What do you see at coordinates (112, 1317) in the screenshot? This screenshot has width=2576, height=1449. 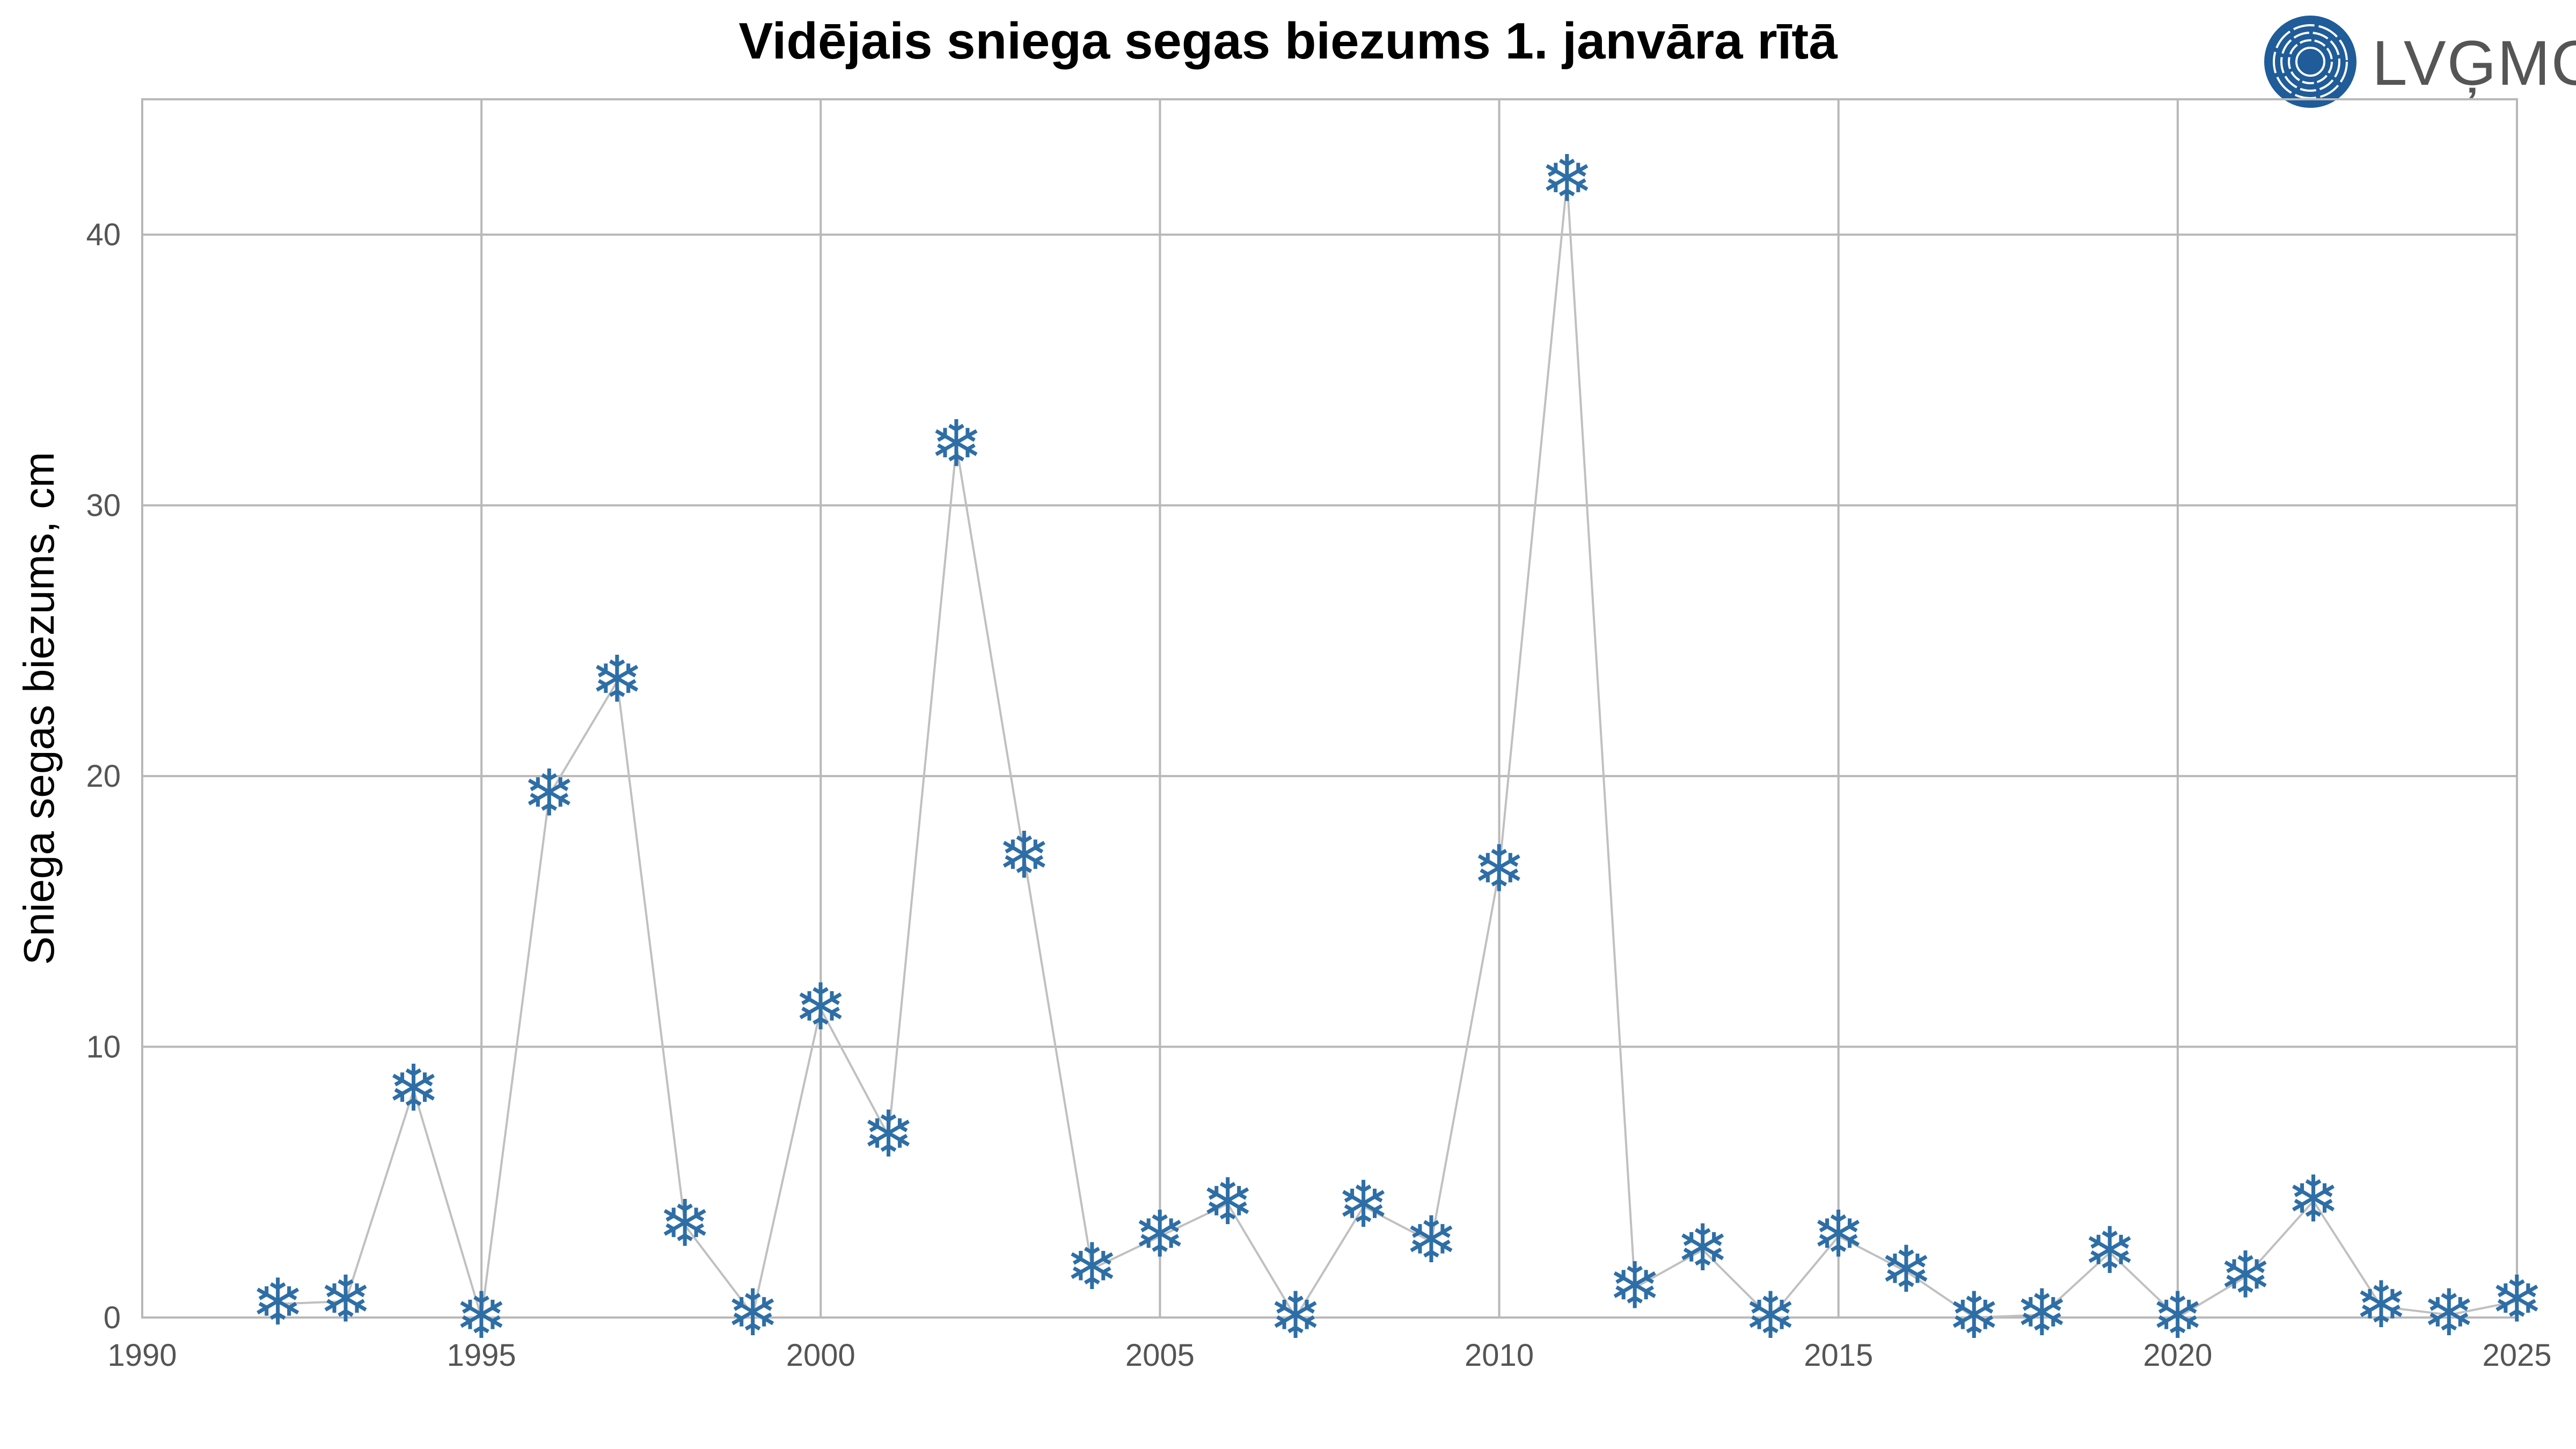 I see `y-tick-label: 0` at bounding box center [112, 1317].